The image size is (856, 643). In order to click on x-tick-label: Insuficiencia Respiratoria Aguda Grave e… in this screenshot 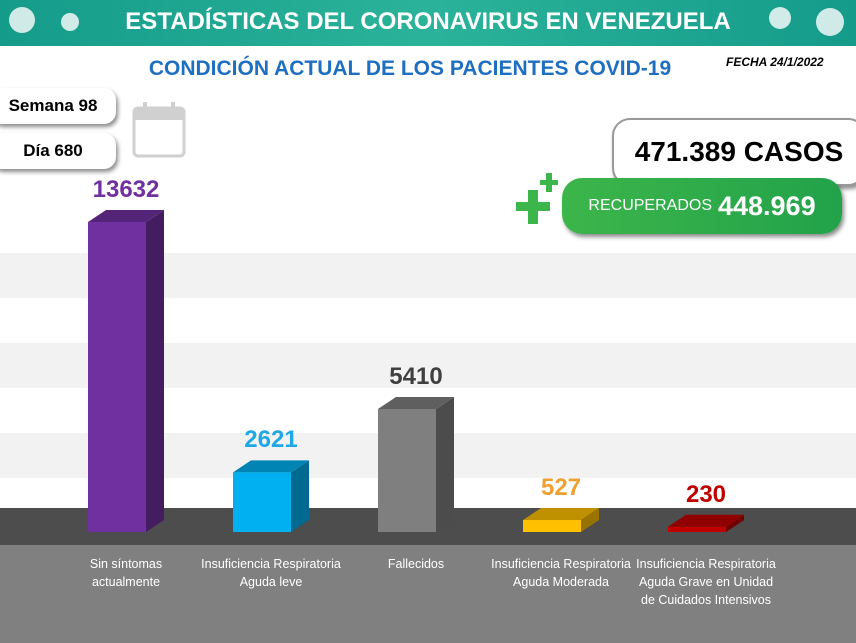, I will do `click(706, 582)`.